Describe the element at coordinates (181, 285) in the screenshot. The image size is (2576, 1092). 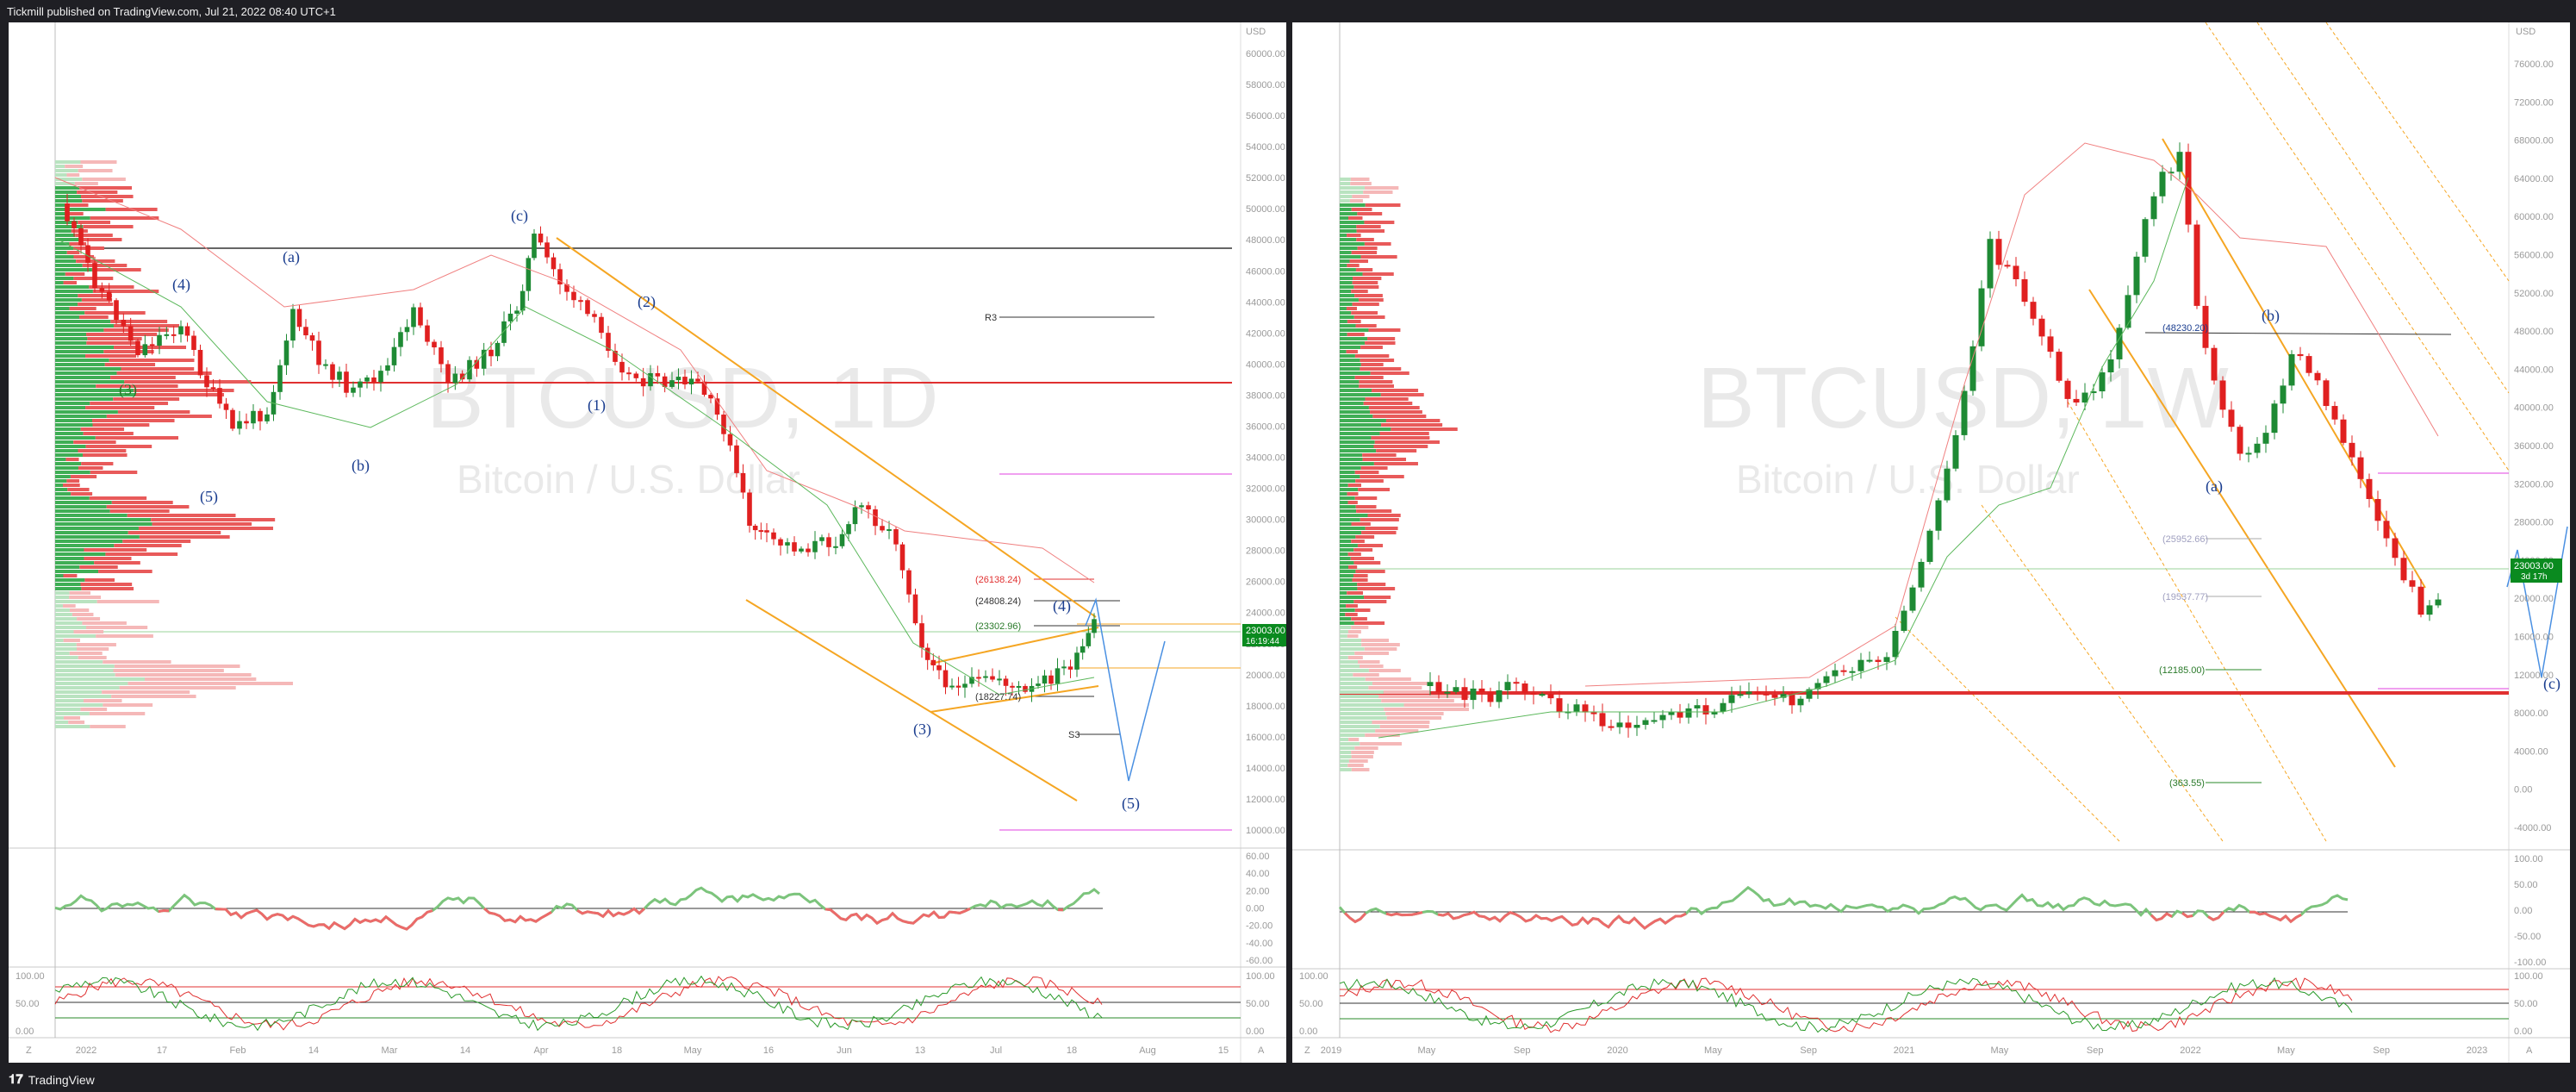
I see `left-wave-label-4-upper: (4)` at that location.